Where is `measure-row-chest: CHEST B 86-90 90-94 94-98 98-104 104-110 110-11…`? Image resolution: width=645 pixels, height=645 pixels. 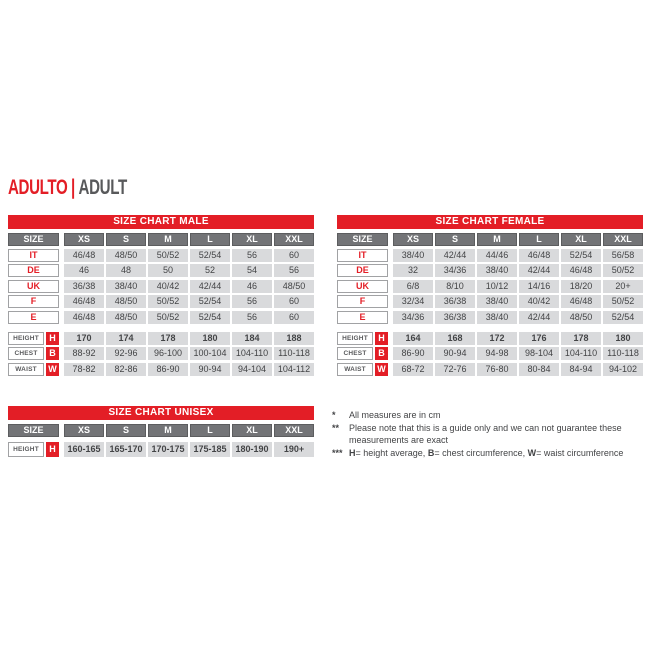 measure-row-chest: CHEST B 86-90 90-94 94-98 98-104 104-110 110-11… is located at coordinates (490, 353).